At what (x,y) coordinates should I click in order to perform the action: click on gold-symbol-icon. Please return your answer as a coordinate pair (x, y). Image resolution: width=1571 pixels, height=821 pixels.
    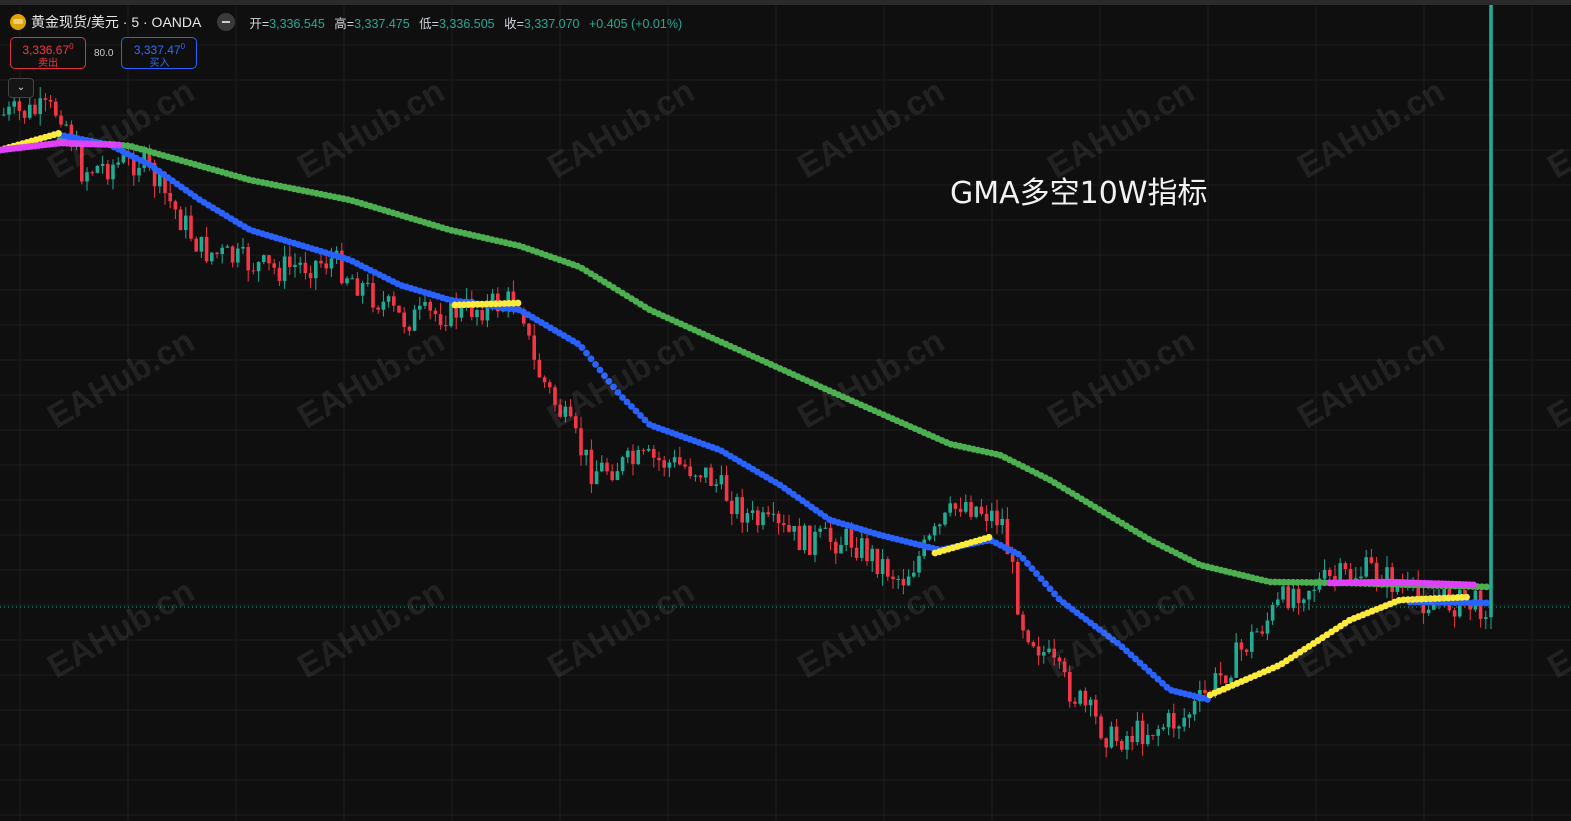
    Looking at the image, I should click on (18, 22).